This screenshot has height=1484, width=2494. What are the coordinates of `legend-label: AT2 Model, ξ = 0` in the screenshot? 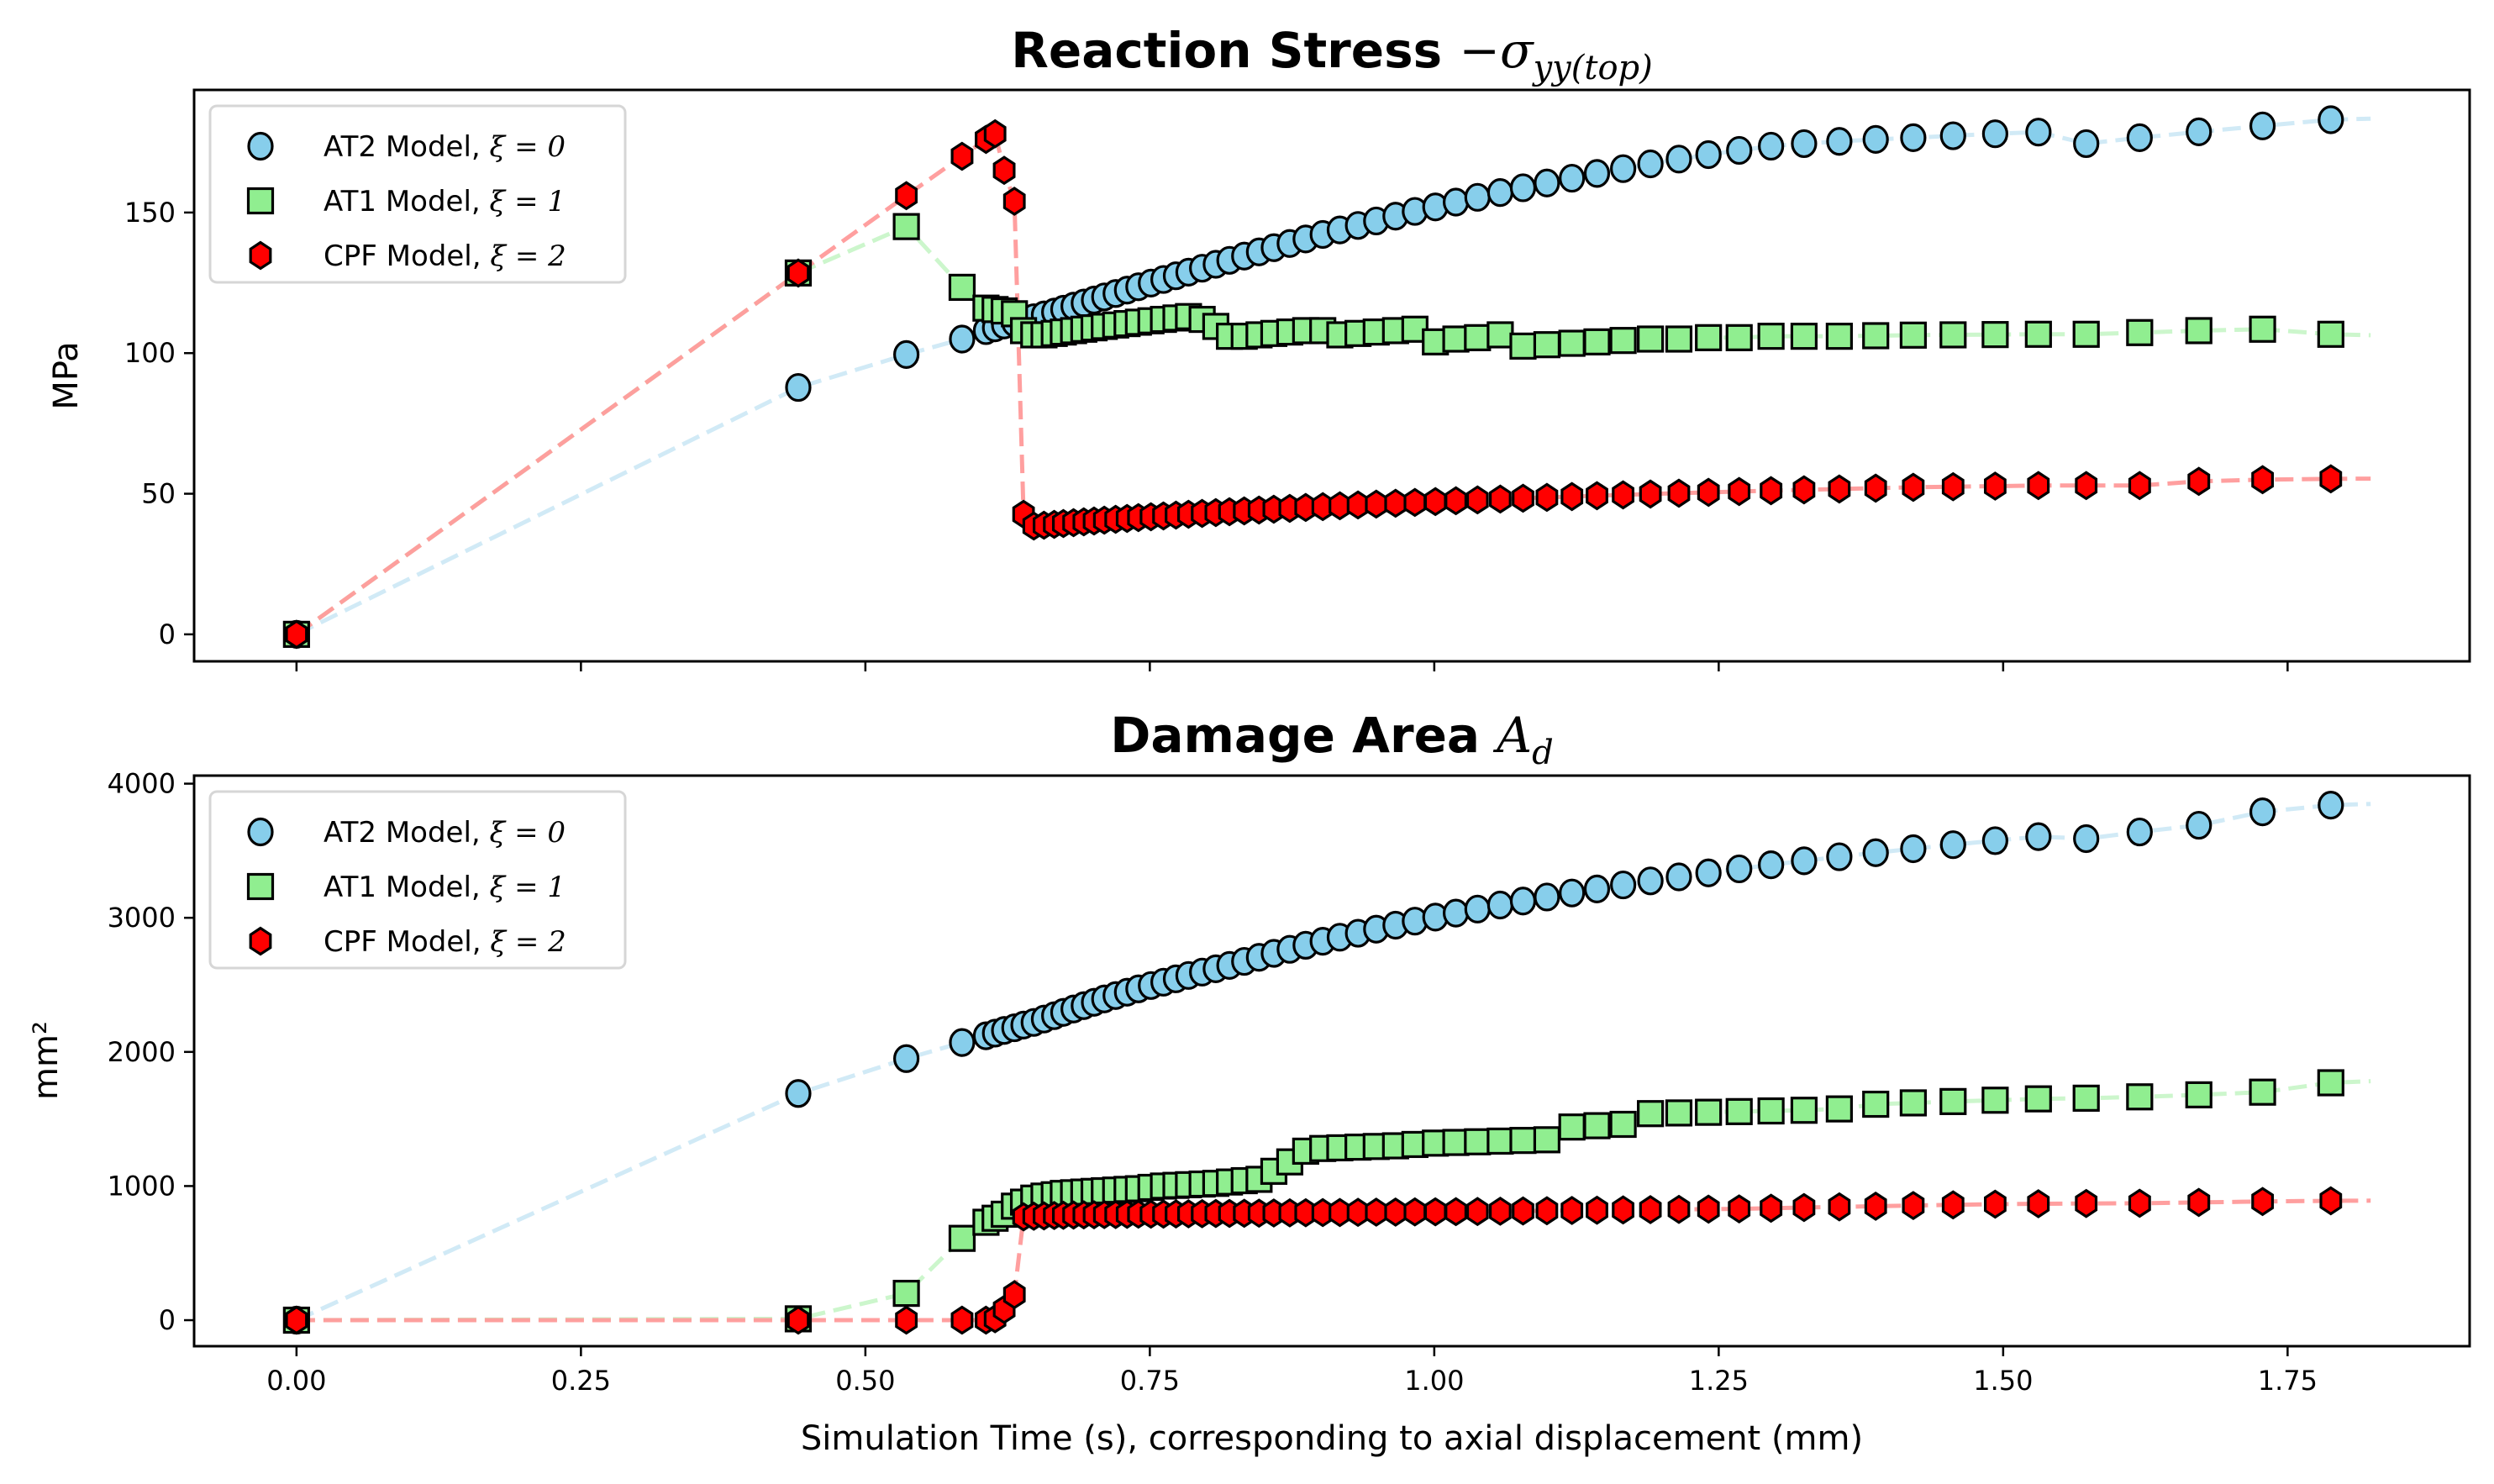 It's located at (445, 147).